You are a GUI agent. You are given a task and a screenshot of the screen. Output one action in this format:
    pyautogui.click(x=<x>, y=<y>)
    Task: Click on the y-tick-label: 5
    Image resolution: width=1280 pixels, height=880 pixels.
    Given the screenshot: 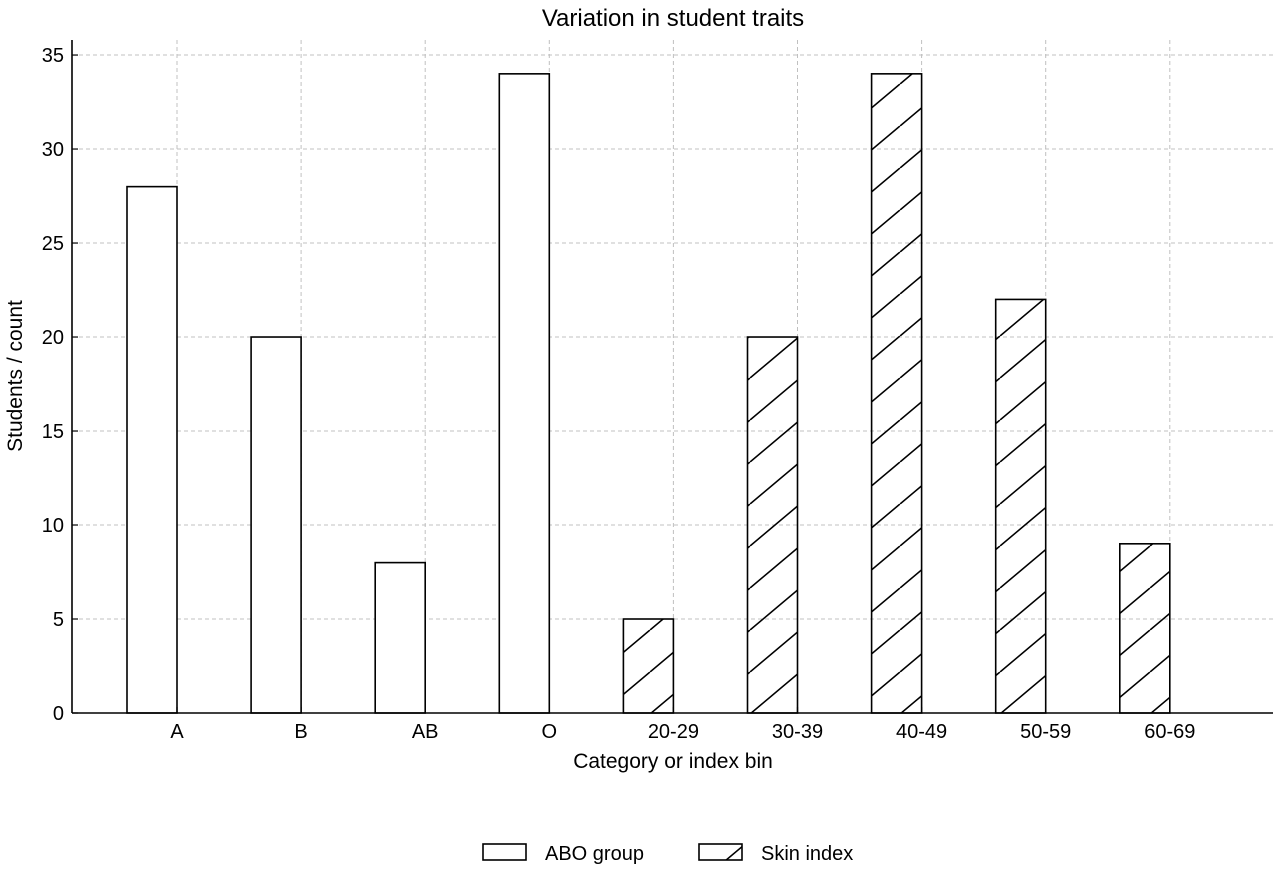 What is the action you would take?
    pyautogui.click(x=58, y=620)
    